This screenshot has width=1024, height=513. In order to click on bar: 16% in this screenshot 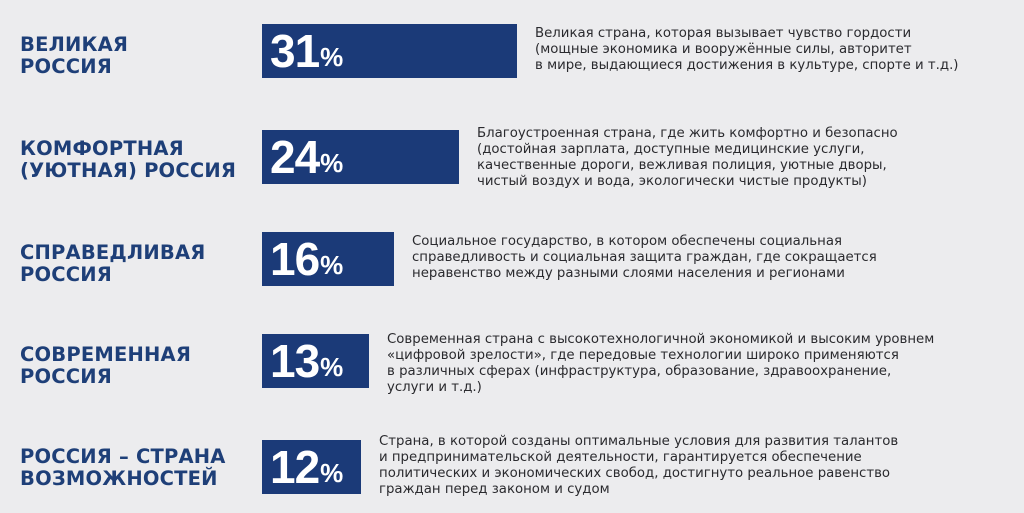, I will do `click(328, 259)`.